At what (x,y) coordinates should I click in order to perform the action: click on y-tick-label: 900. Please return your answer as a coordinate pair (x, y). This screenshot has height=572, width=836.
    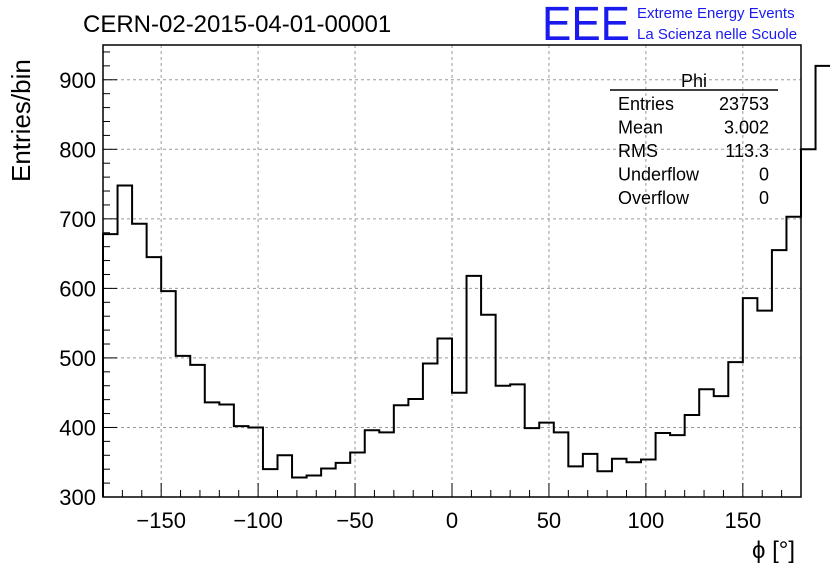
    Looking at the image, I should click on (77, 80).